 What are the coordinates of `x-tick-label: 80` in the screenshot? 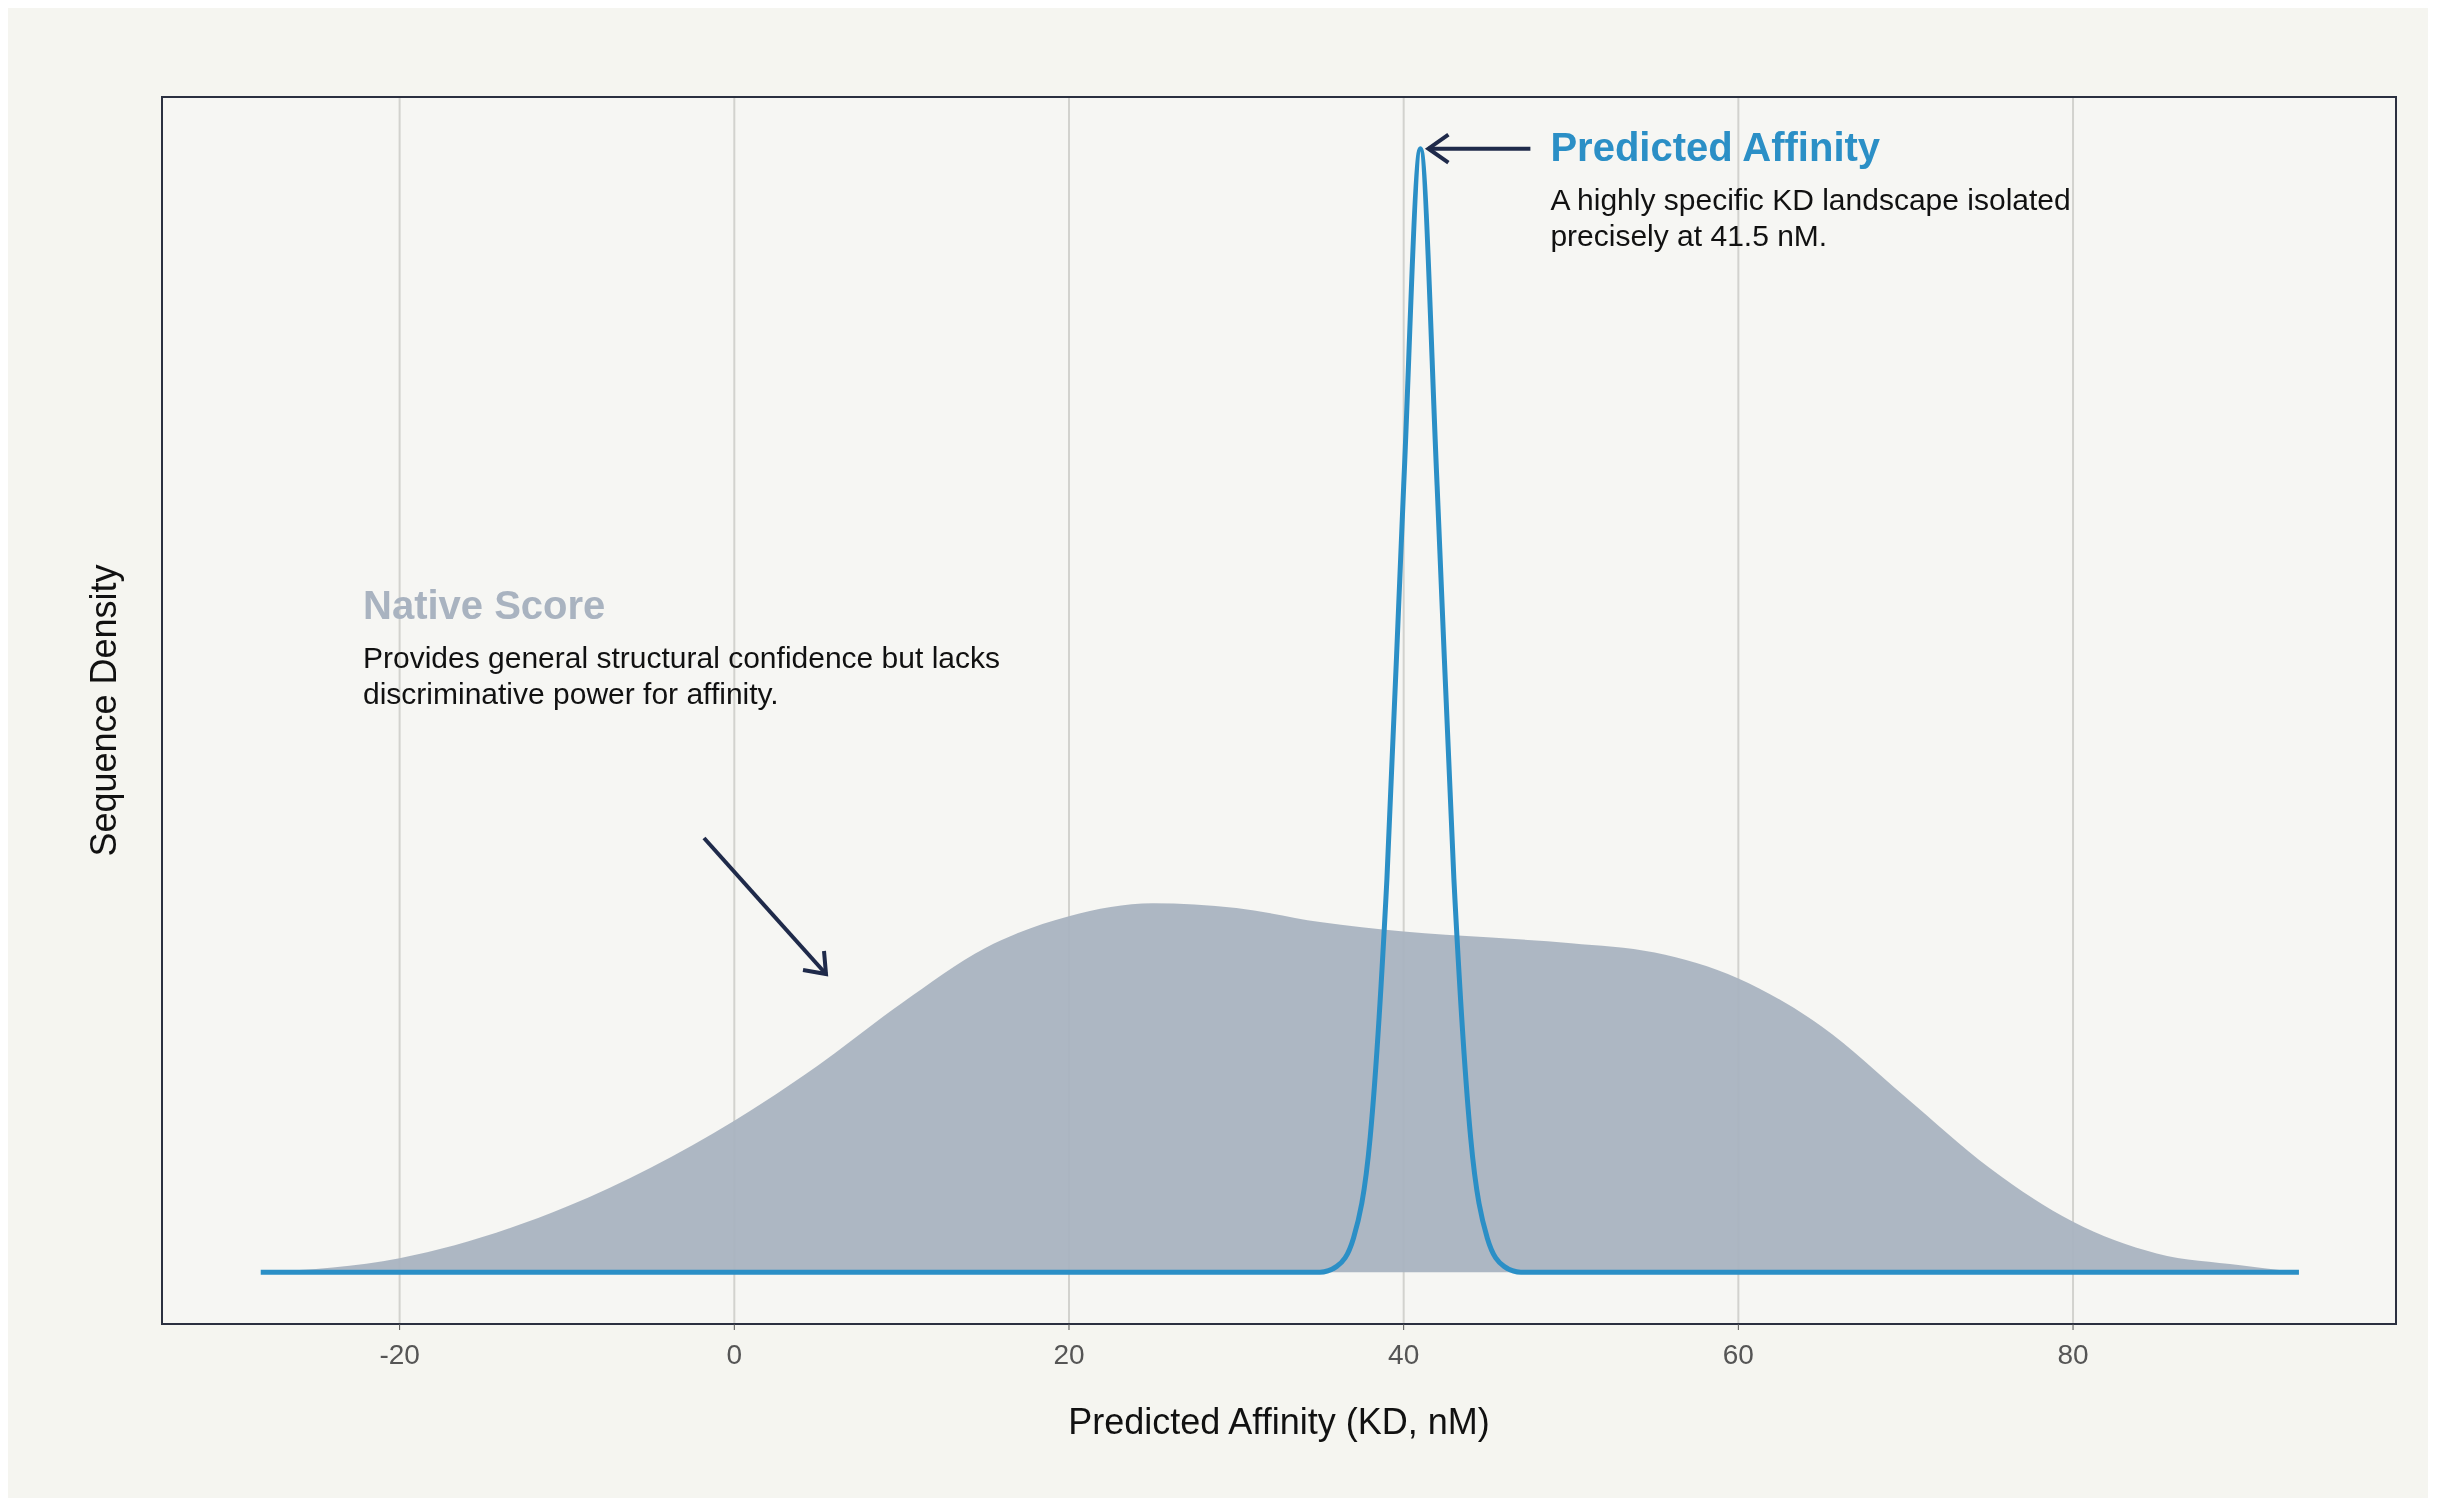 It's located at (2073, 1354).